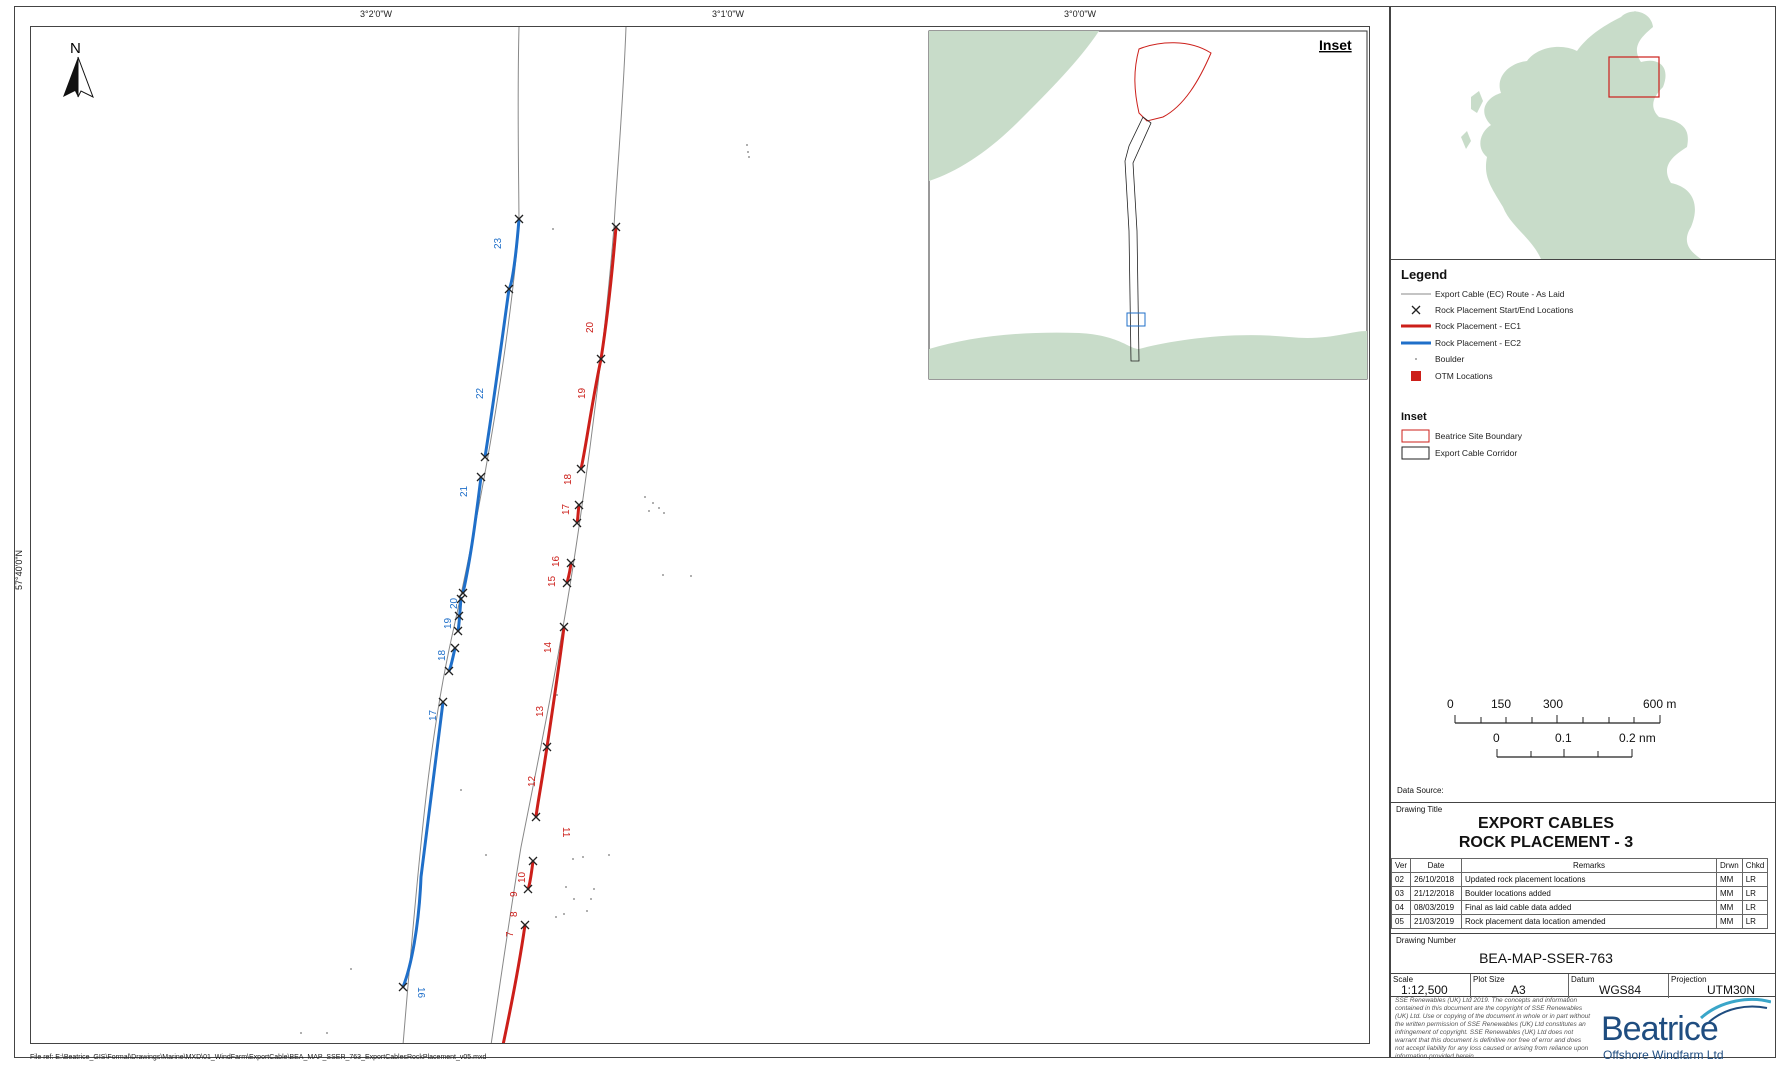  I want to click on ec1-section-labels: 20 19 18 17 16 15 14 13 12 11 10 9 8 7, so click(550, 629).